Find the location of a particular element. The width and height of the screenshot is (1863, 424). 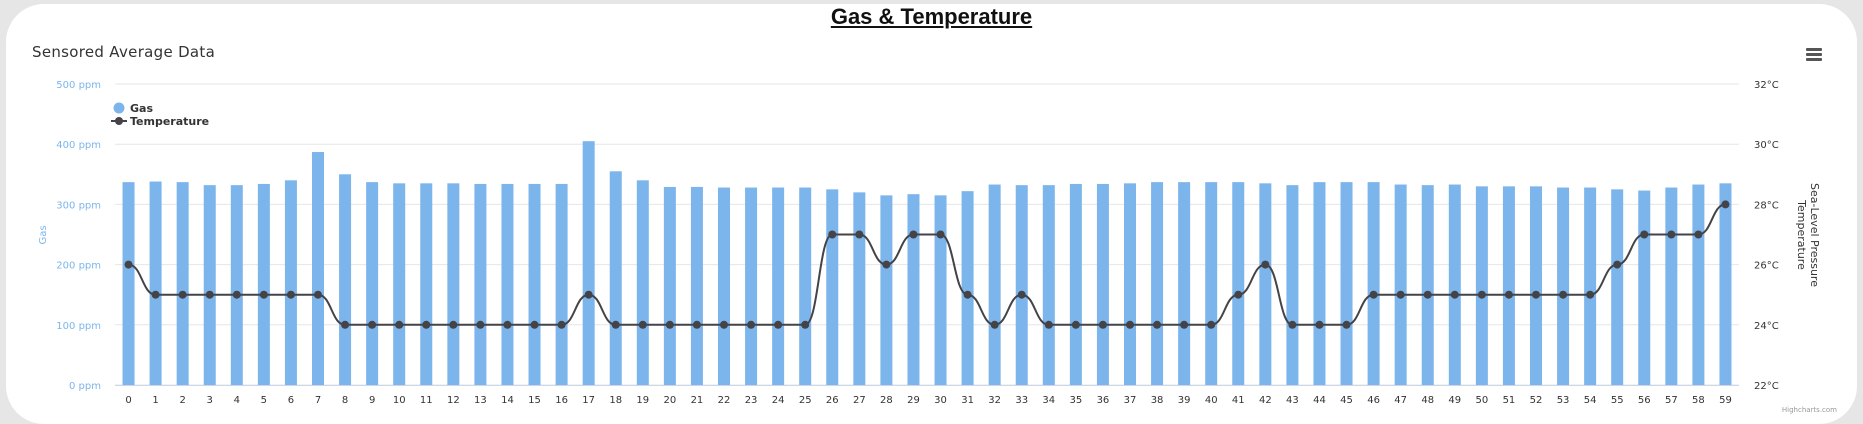

left-tick-label: 200 ppm is located at coordinates (78, 266).